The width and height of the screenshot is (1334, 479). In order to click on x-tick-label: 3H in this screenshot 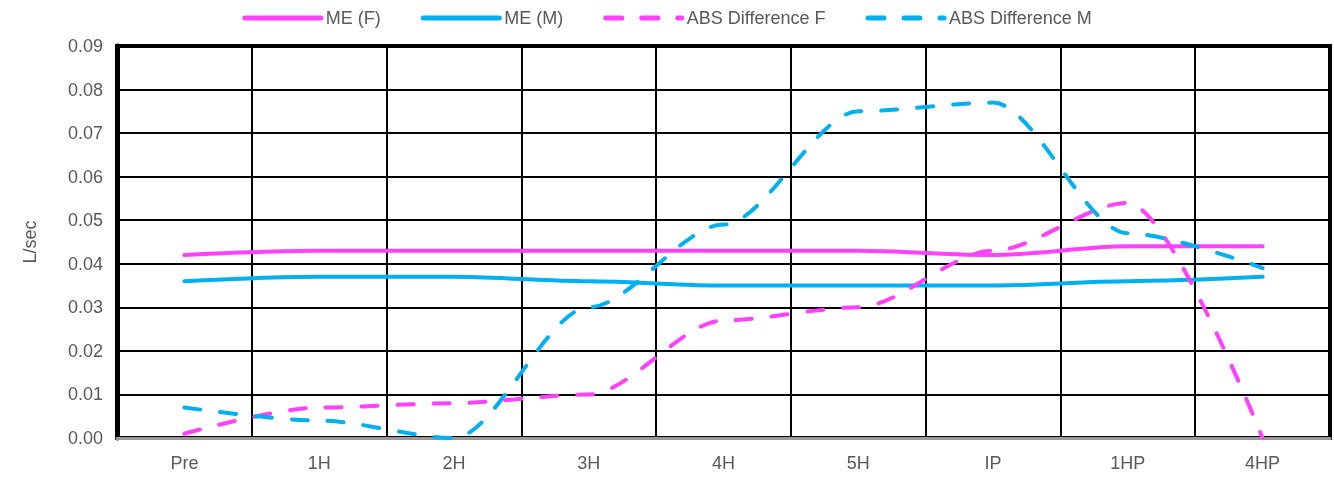, I will do `click(589, 463)`.